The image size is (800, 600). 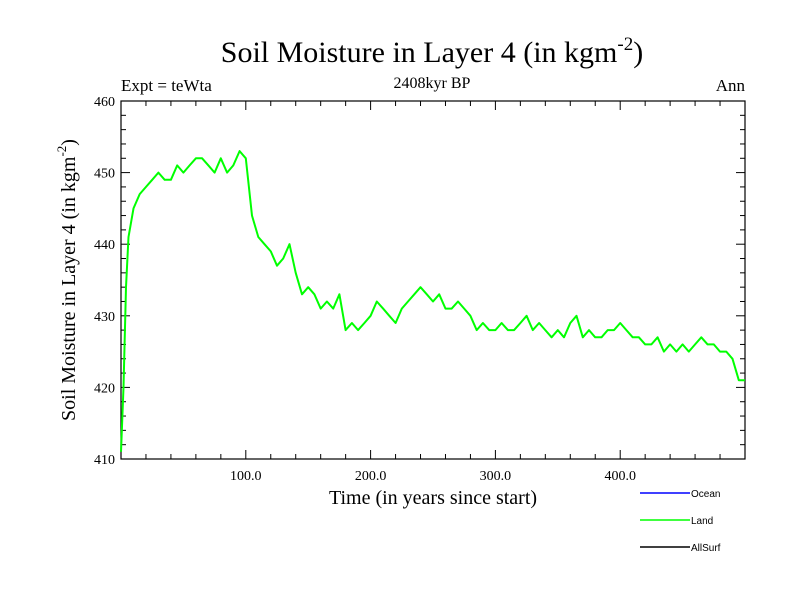 I want to click on x-tick-label: 200.0, so click(x=371, y=476).